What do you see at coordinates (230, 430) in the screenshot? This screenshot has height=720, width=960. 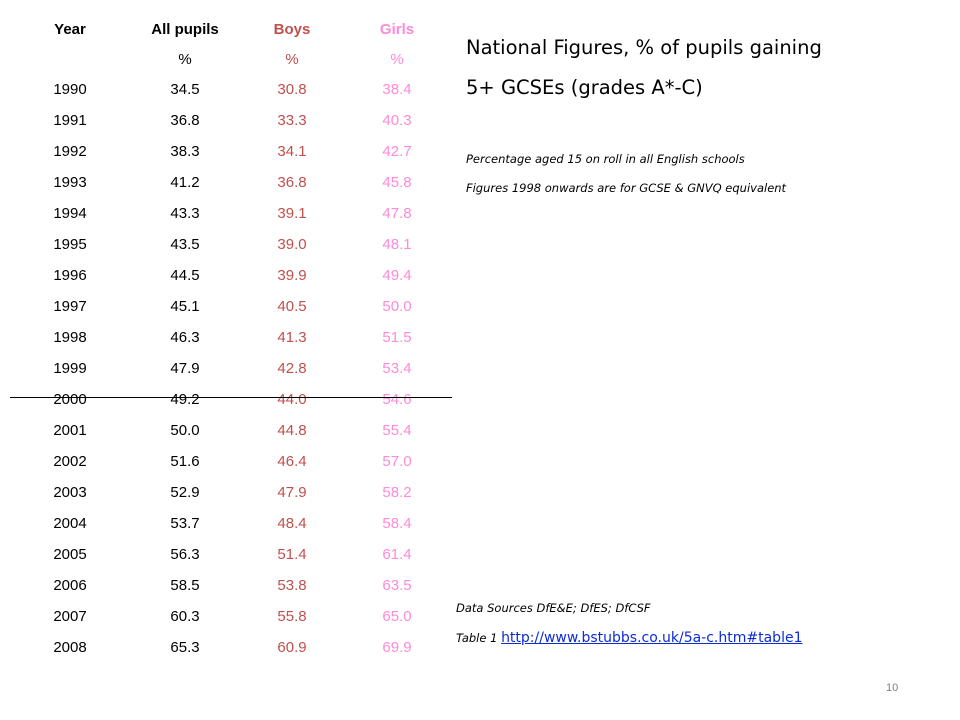 I see `table-row: 2001 50.0 44.8 55.4` at bounding box center [230, 430].